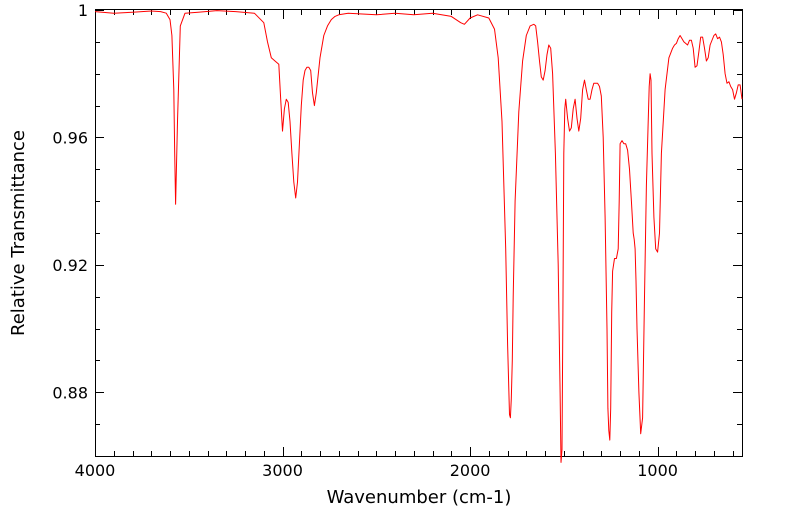  Describe the element at coordinates (70, 265) in the screenshot. I see `y-tick-label: 0.92` at that location.